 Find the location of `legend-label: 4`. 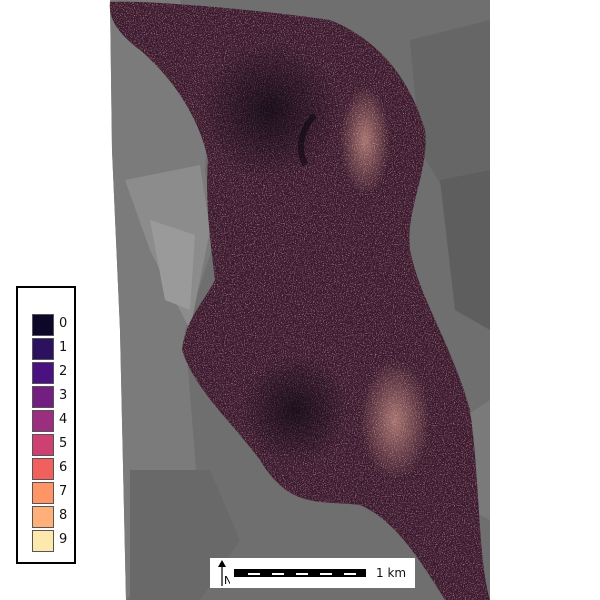

legend-label: 4 is located at coordinates (63, 419).